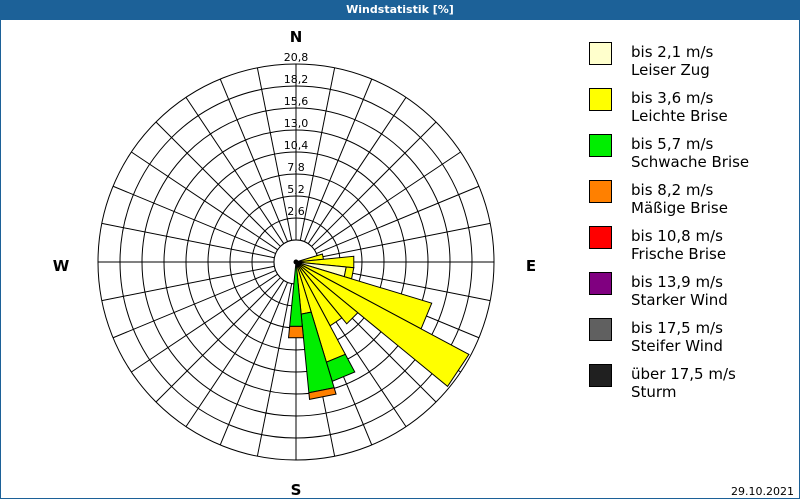  I want to click on compass-w: W, so click(61, 266).